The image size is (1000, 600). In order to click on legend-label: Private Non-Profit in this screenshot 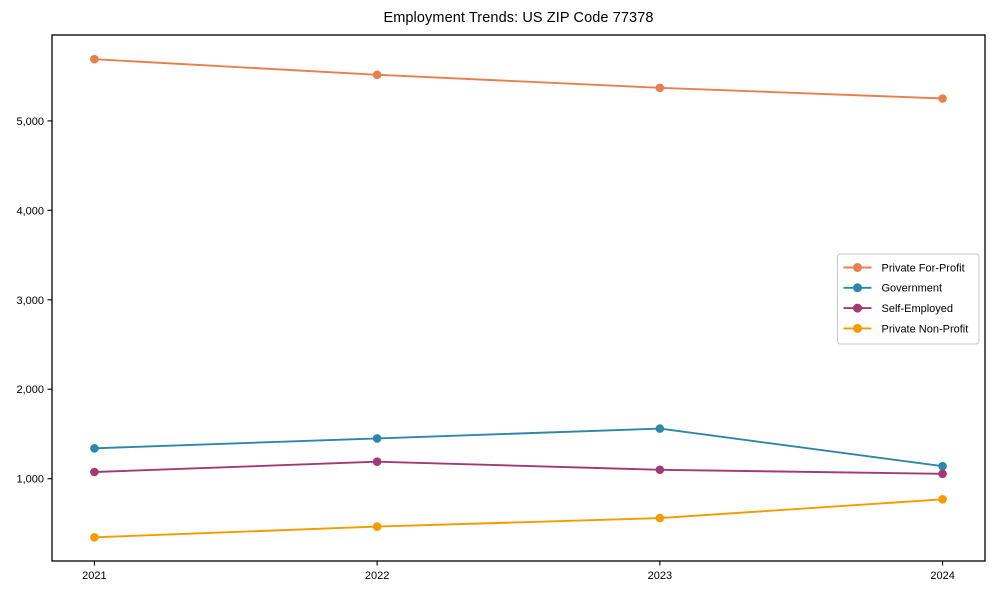, I will do `click(925, 329)`.